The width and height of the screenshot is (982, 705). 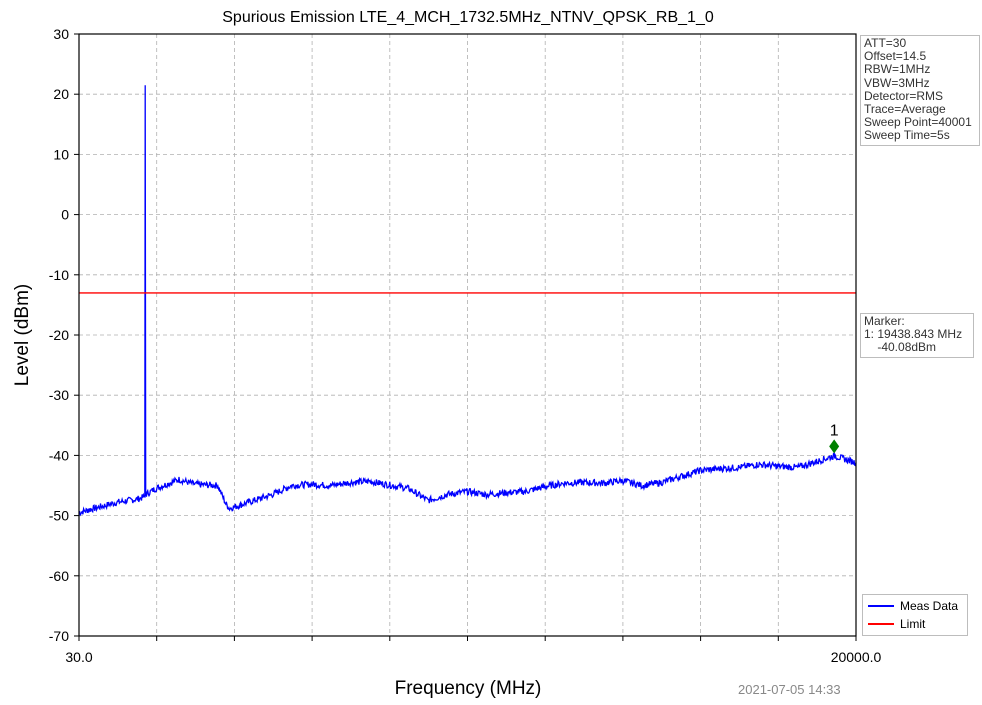 What do you see at coordinates (59, 636) in the screenshot?
I see `y-tick-label: -70` at bounding box center [59, 636].